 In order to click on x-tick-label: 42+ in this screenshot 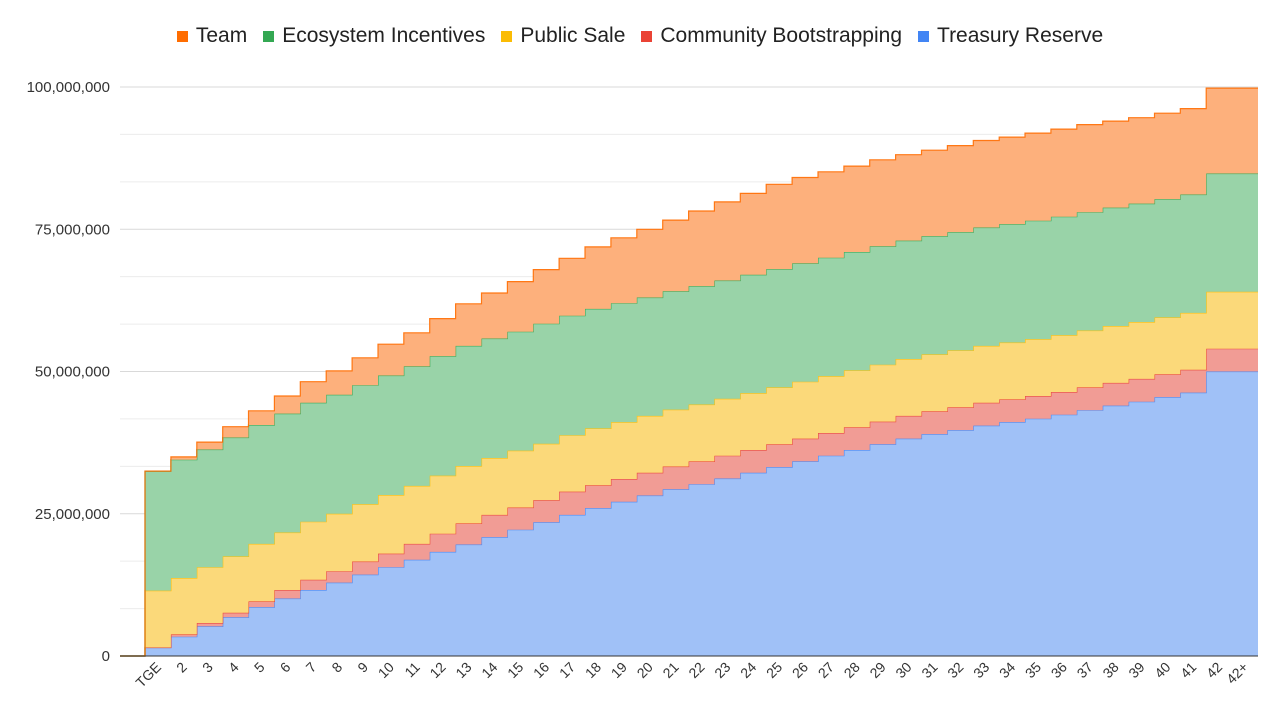, I will do `click(1237, 673)`.